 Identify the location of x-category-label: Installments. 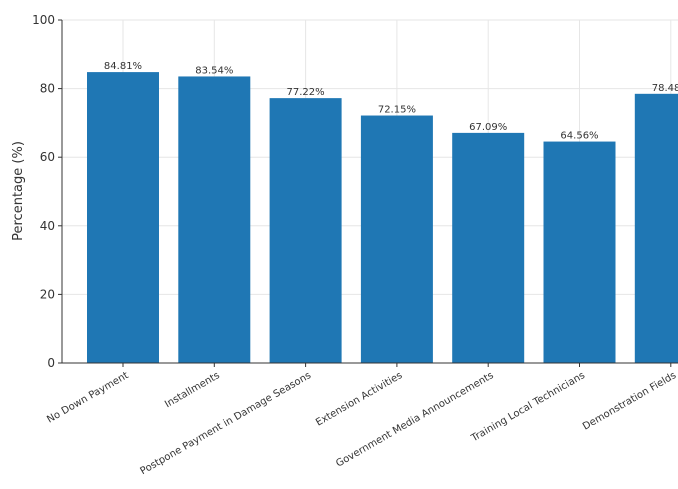
(192, 390).